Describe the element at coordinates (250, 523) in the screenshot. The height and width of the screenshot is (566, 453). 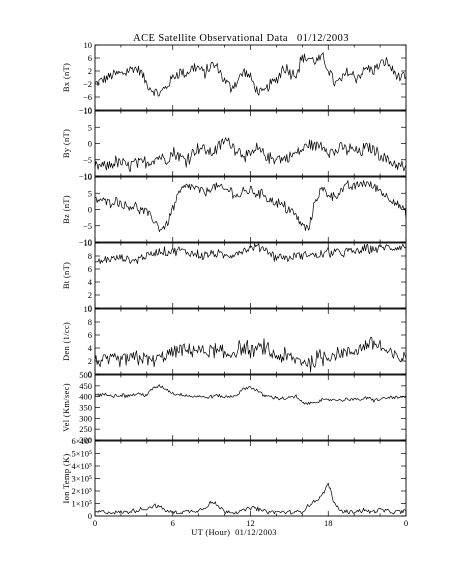
I see `x-tick-label: 12` at that location.